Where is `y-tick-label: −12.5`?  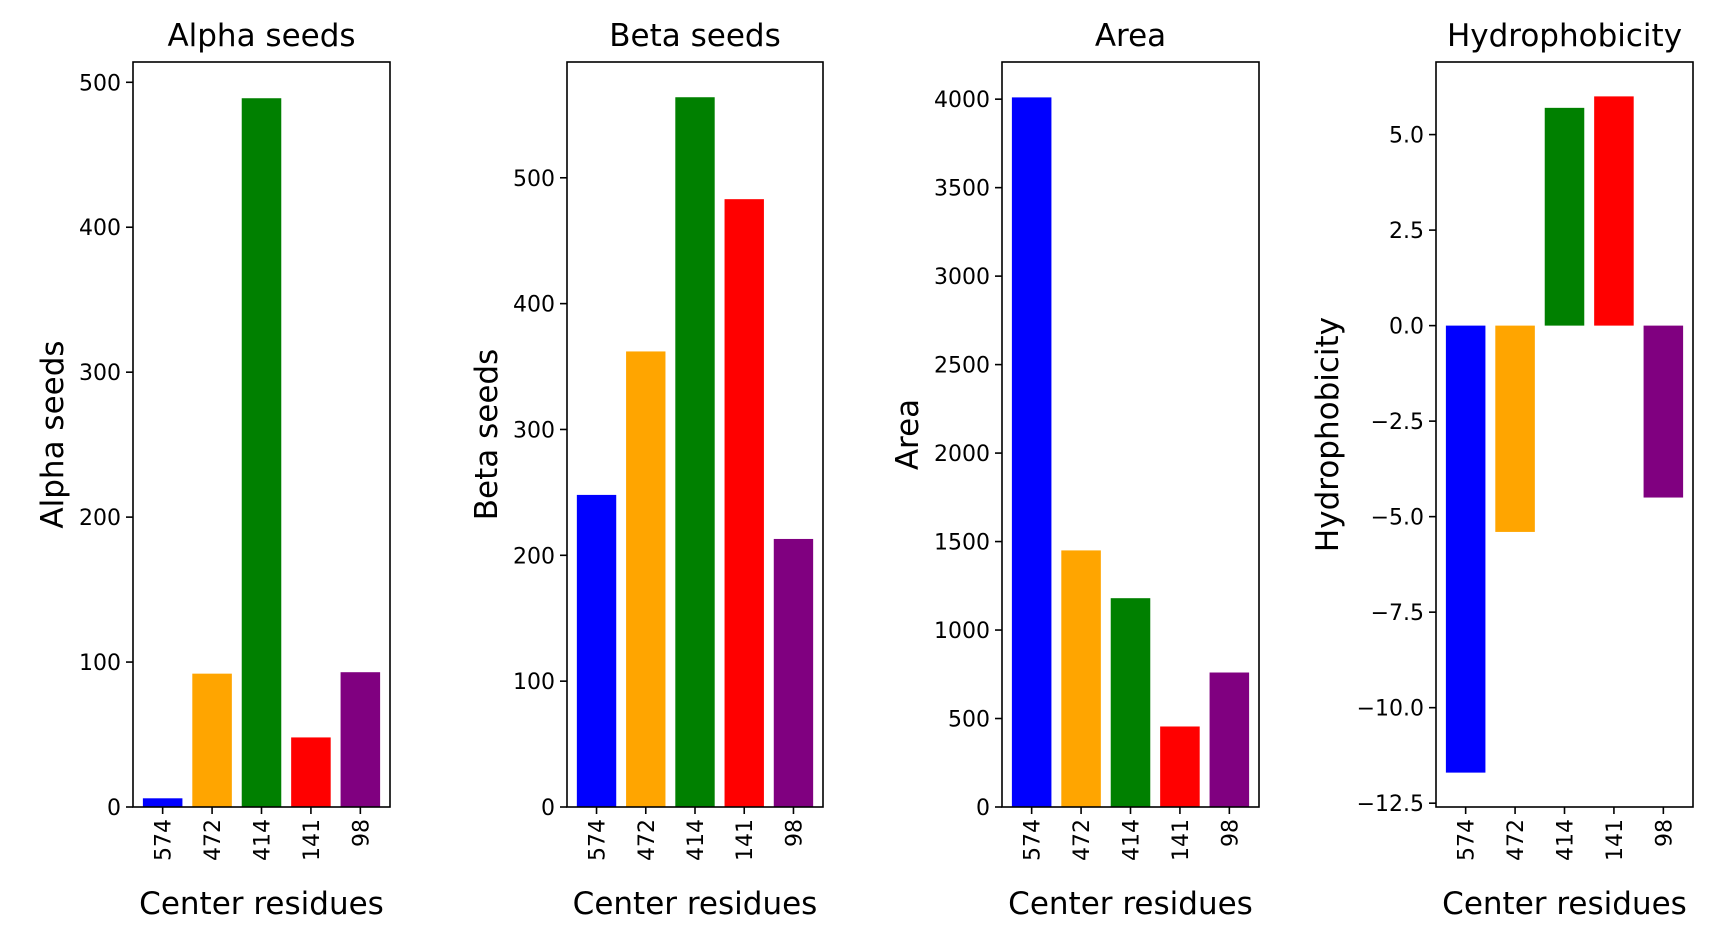 y-tick-label: −12.5 is located at coordinates (1390, 804).